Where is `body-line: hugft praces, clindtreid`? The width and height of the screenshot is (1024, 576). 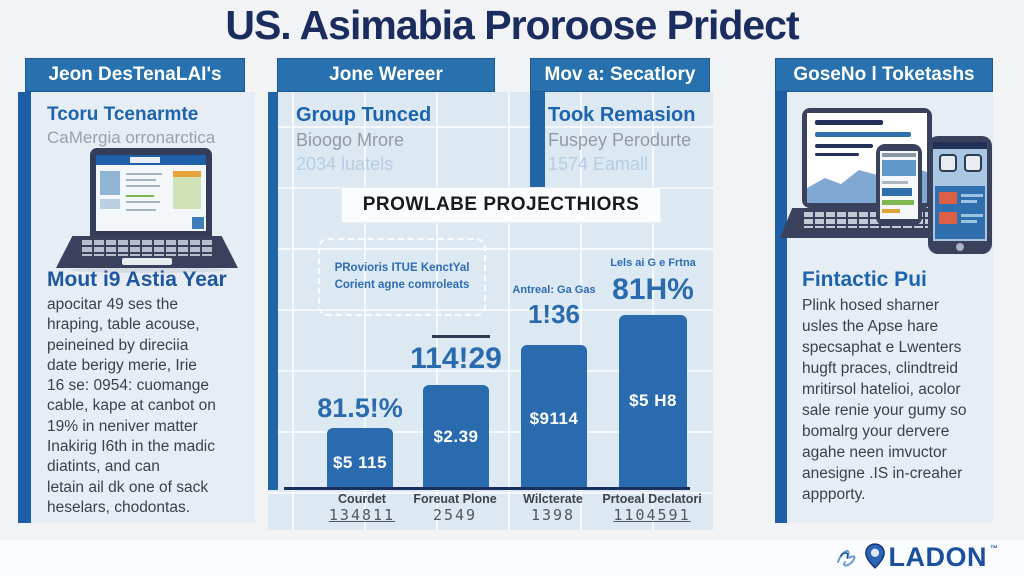 body-line: hugft praces, clindtreid is located at coordinates (880, 368).